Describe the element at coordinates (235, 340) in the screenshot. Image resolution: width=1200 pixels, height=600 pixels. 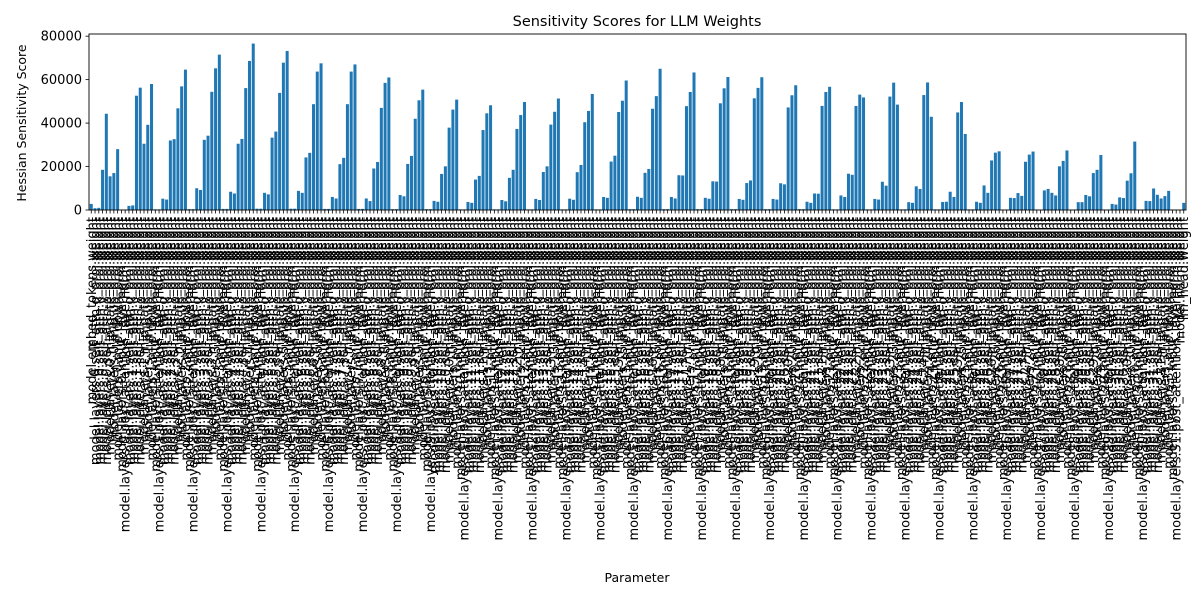
I see `x-tick-label: model.layers.4.self_attn.k_proj.weight` at that location.